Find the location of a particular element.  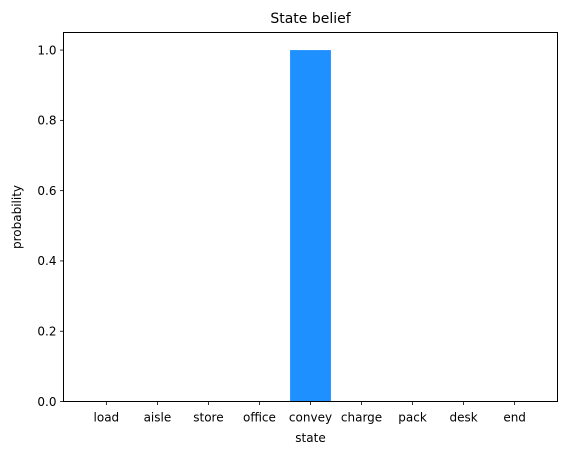

bars-group is located at coordinates (310, 226).